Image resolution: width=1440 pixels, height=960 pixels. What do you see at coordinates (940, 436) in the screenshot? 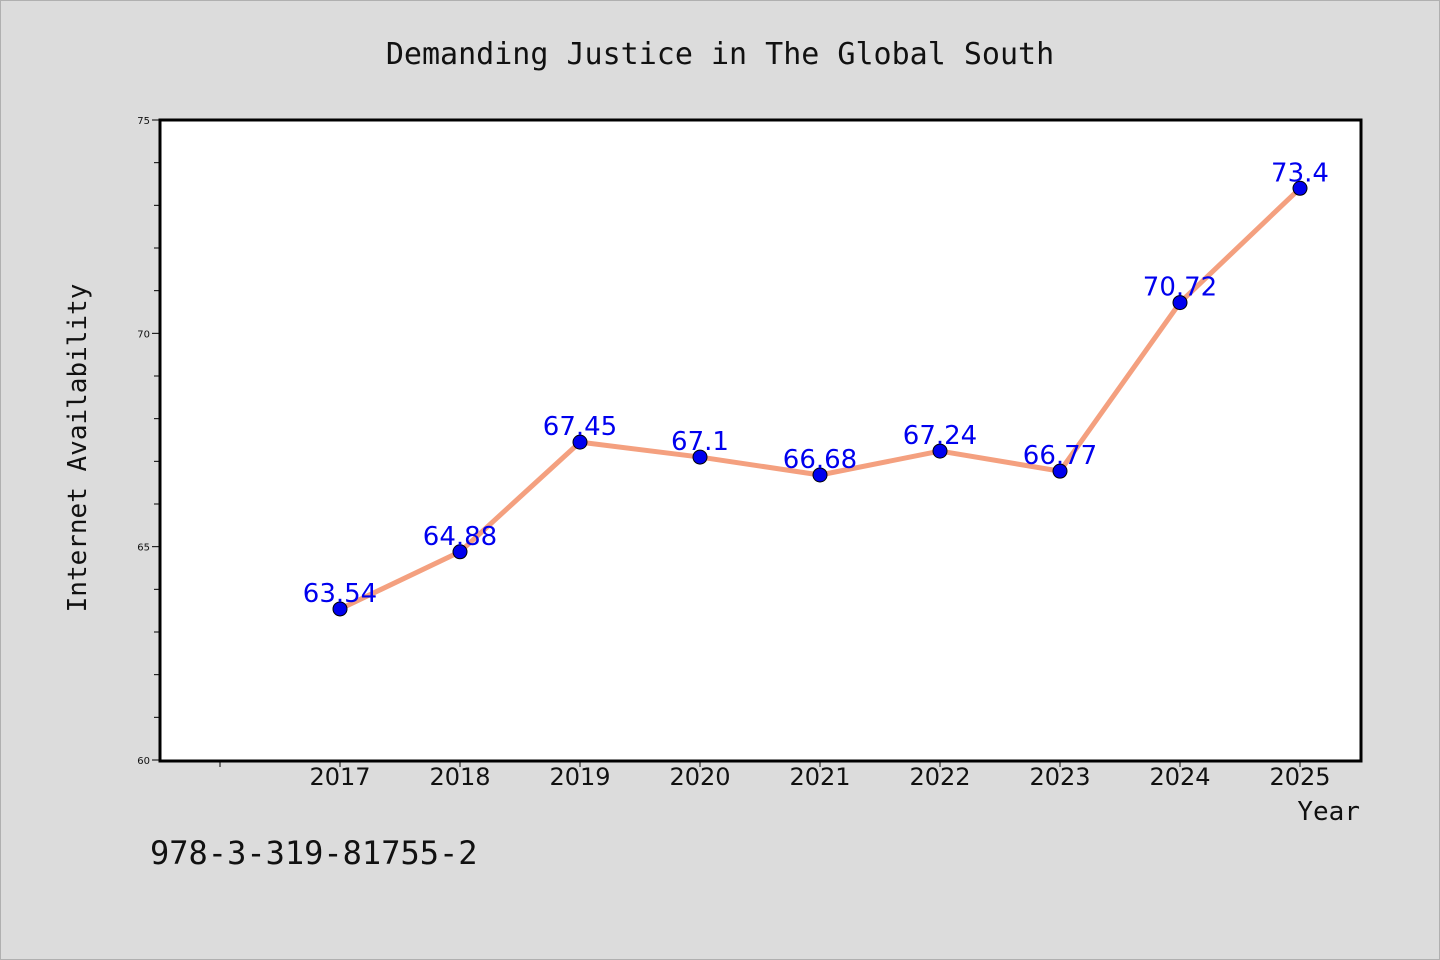
I see `data-label: 67.24` at bounding box center [940, 436].